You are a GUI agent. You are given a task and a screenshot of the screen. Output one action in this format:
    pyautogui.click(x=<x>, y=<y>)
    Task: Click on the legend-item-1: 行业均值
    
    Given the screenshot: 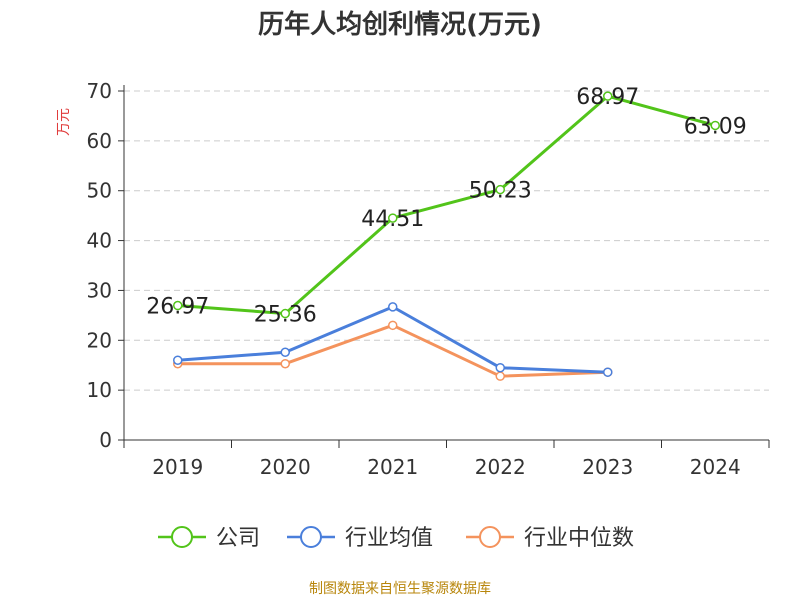 What is the action you would take?
    pyautogui.click(x=360, y=538)
    